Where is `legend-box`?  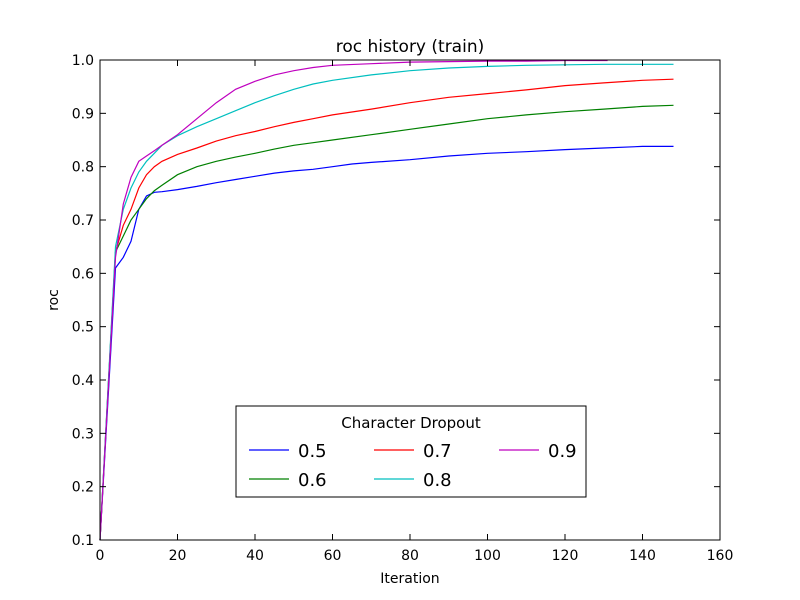 legend-box is located at coordinates (411, 451).